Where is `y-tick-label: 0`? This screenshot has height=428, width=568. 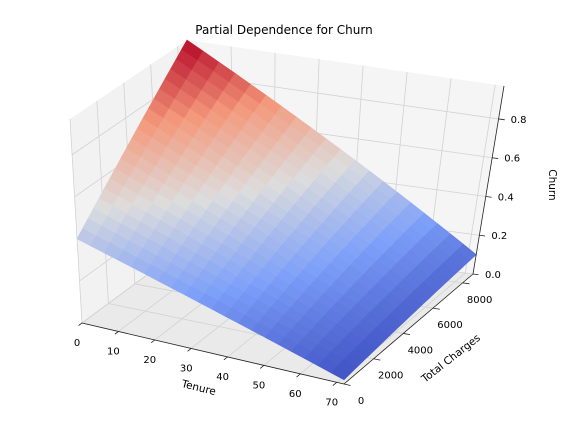 y-tick-label: 0 is located at coordinates (361, 401).